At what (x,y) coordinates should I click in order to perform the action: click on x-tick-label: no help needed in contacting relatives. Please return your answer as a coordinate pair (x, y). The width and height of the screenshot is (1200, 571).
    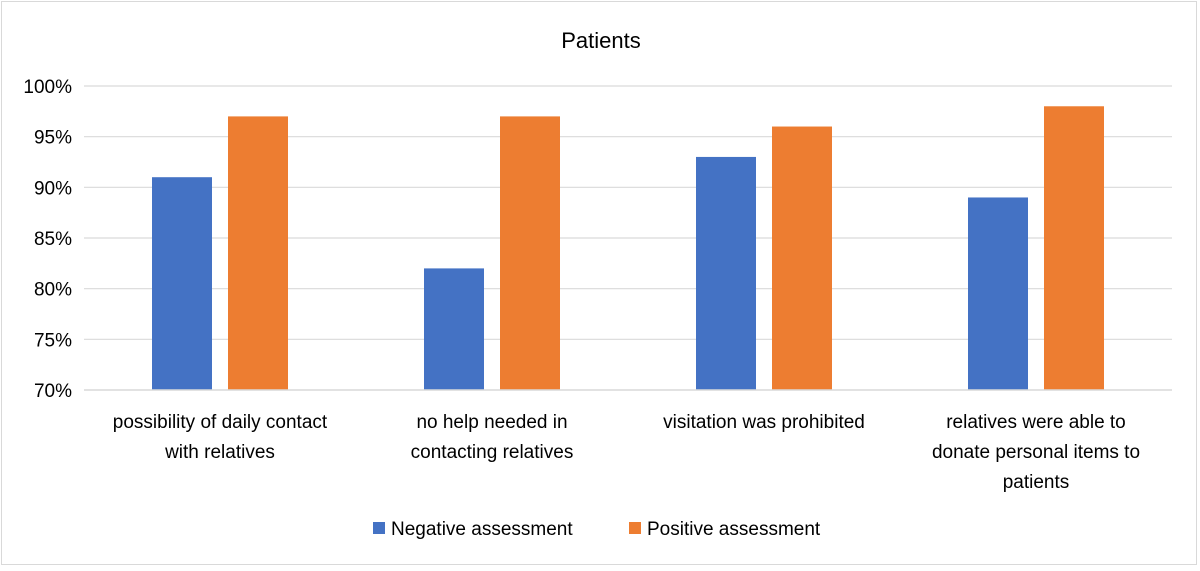
    Looking at the image, I should click on (492, 437).